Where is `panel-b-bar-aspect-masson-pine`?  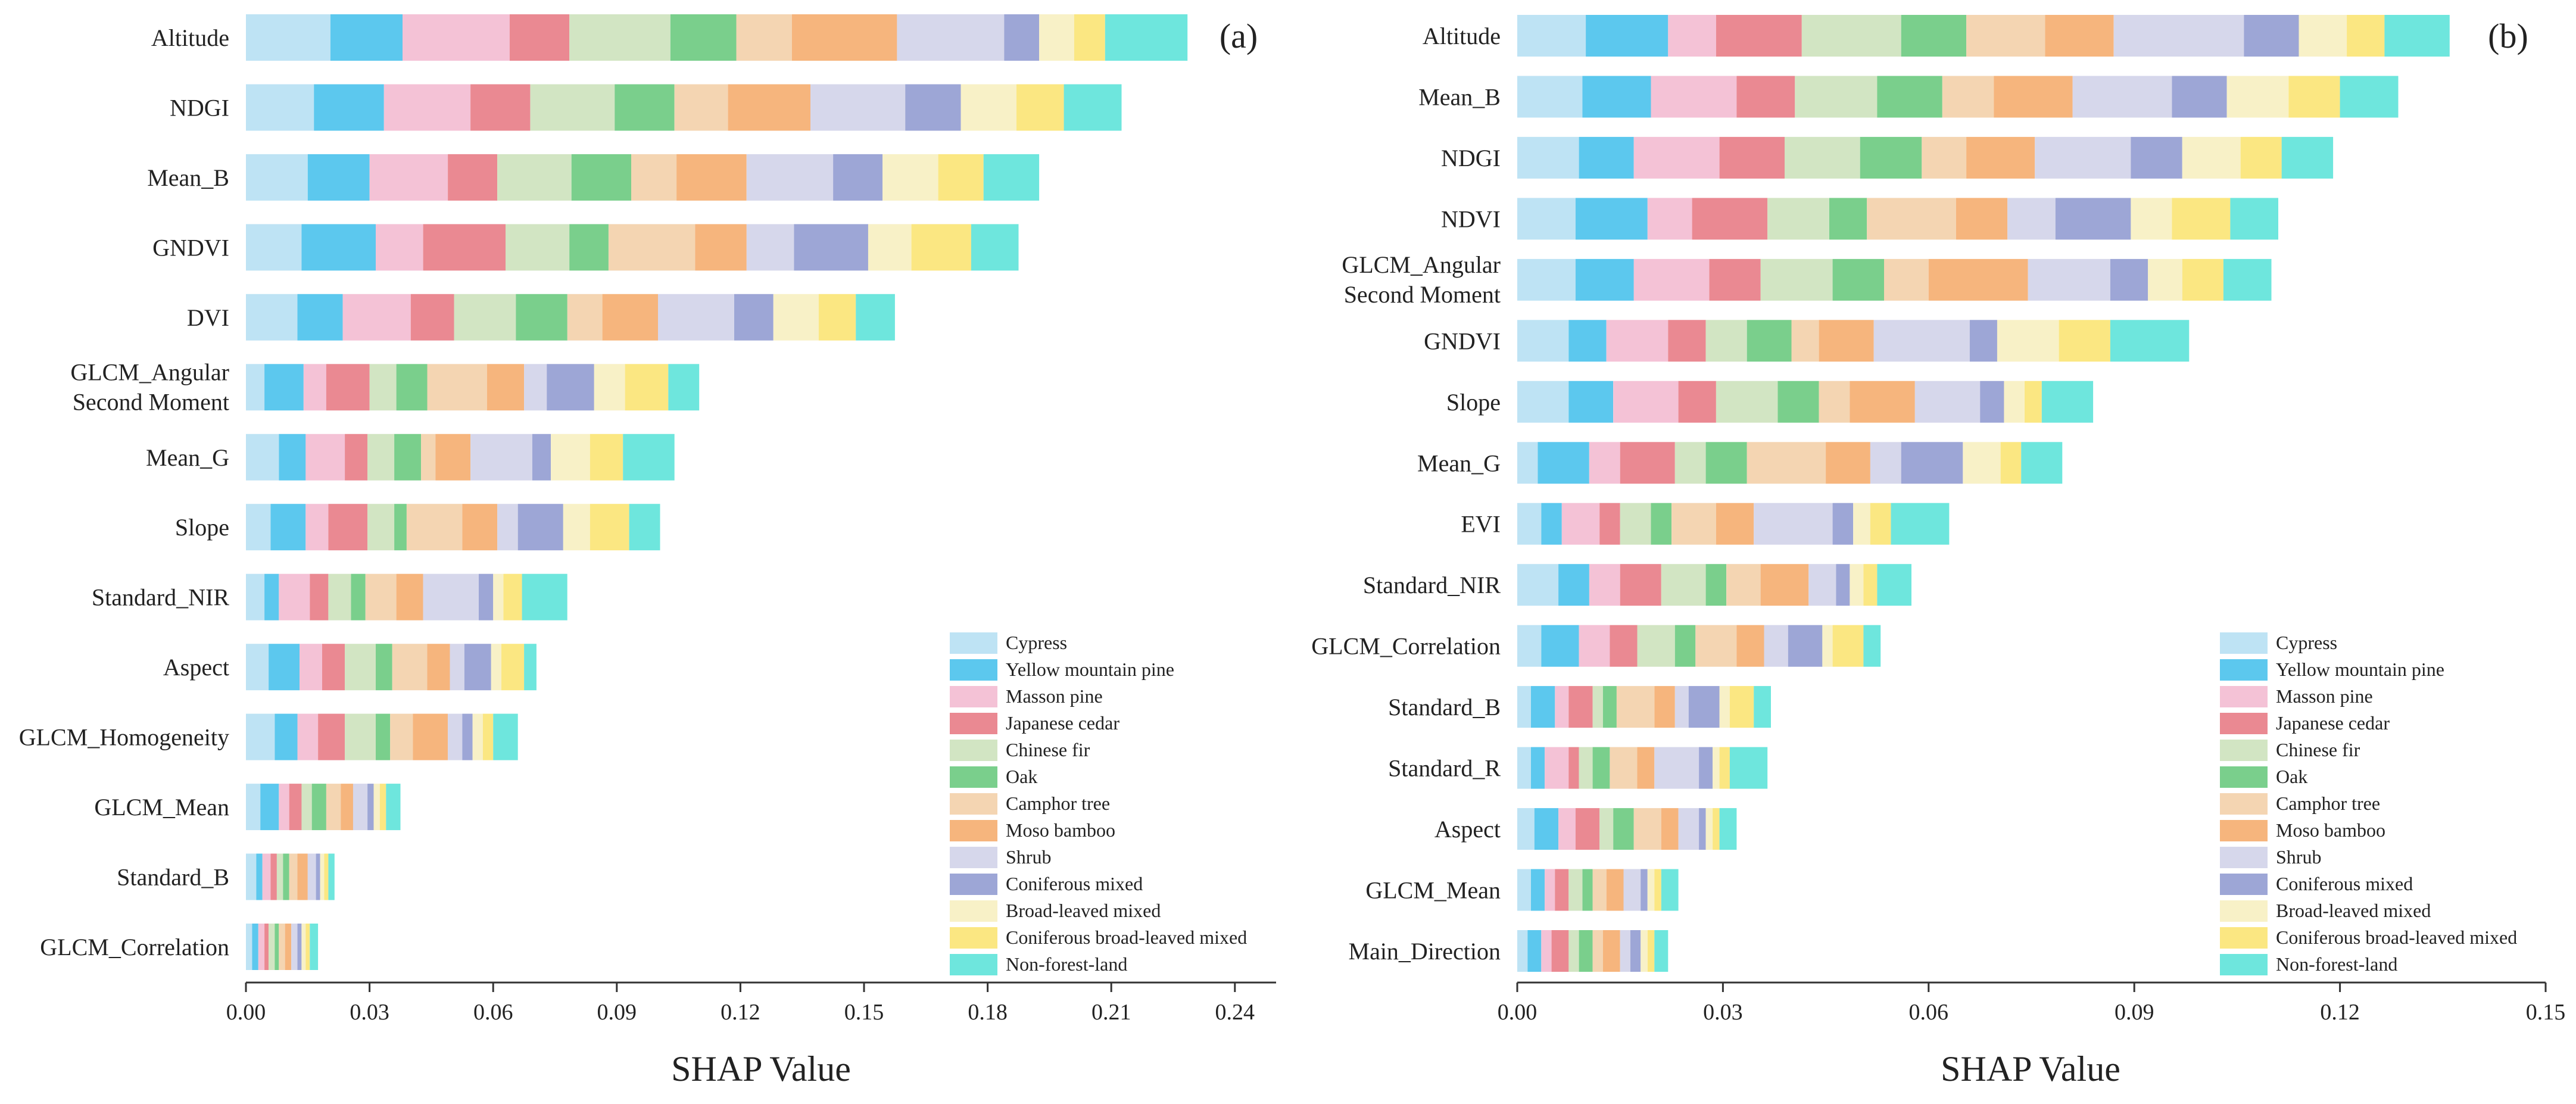 panel-b-bar-aspect-masson-pine is located at coordinates (1567, 829).